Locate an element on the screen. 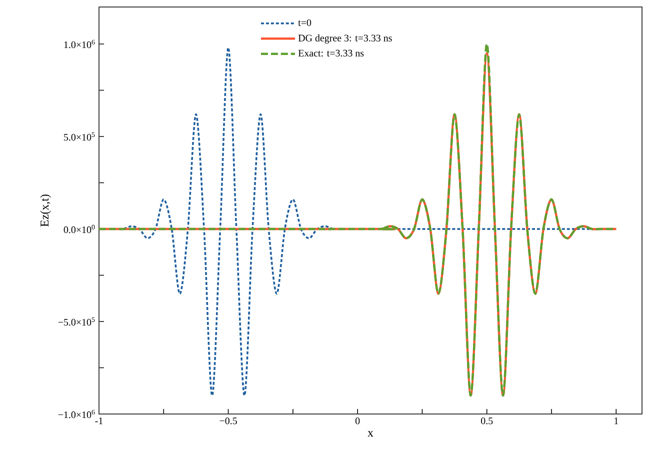  x-tick-label: 0.5 is located at coordinates (487, 421).